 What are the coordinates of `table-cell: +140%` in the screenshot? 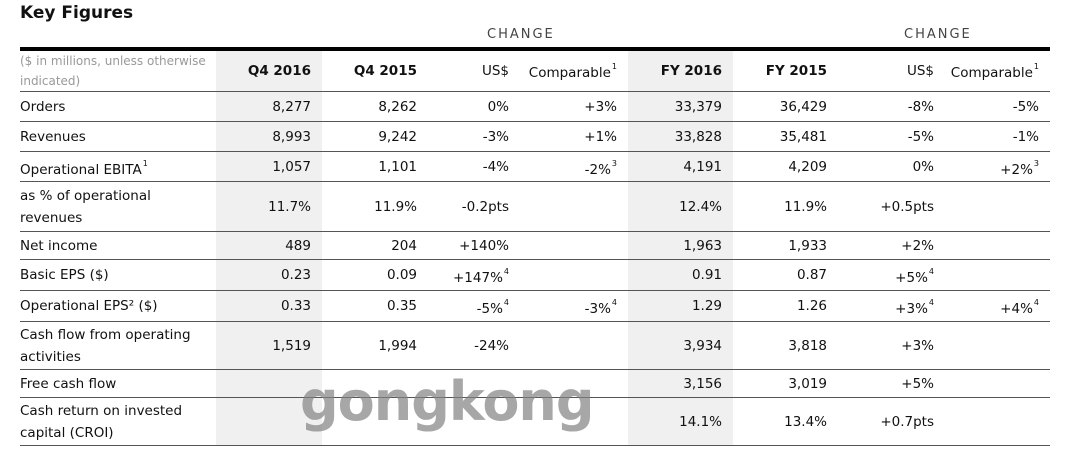 It's located at (474, 245).